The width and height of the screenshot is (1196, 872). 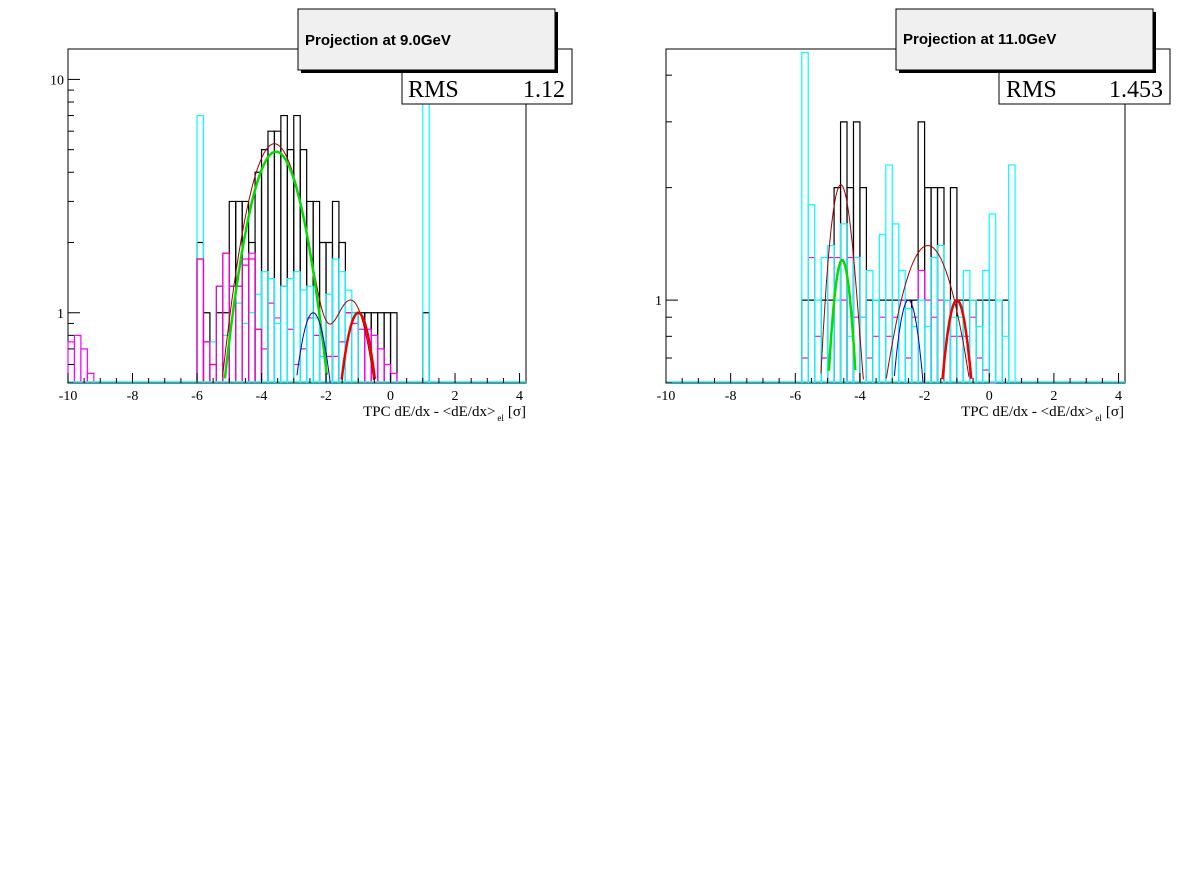 I want to click on title-box: Projection at 11.0GeV, so click(x=1025, y=40).